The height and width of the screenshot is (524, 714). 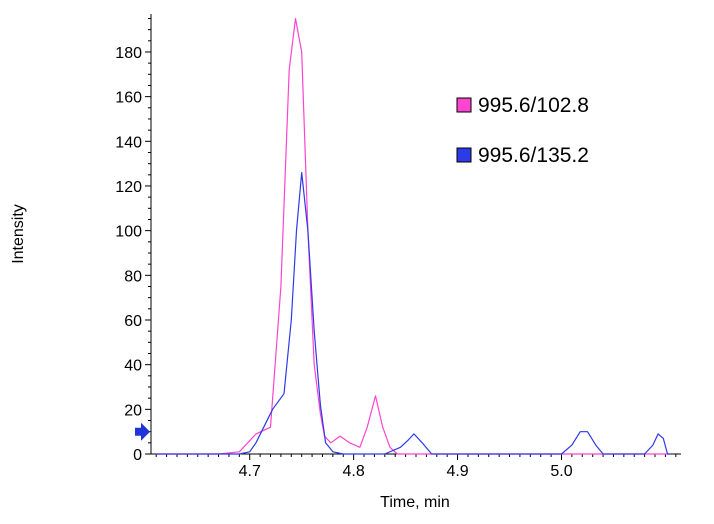 I want to click on y-tick-label: 20, so click(x=133, y=410).